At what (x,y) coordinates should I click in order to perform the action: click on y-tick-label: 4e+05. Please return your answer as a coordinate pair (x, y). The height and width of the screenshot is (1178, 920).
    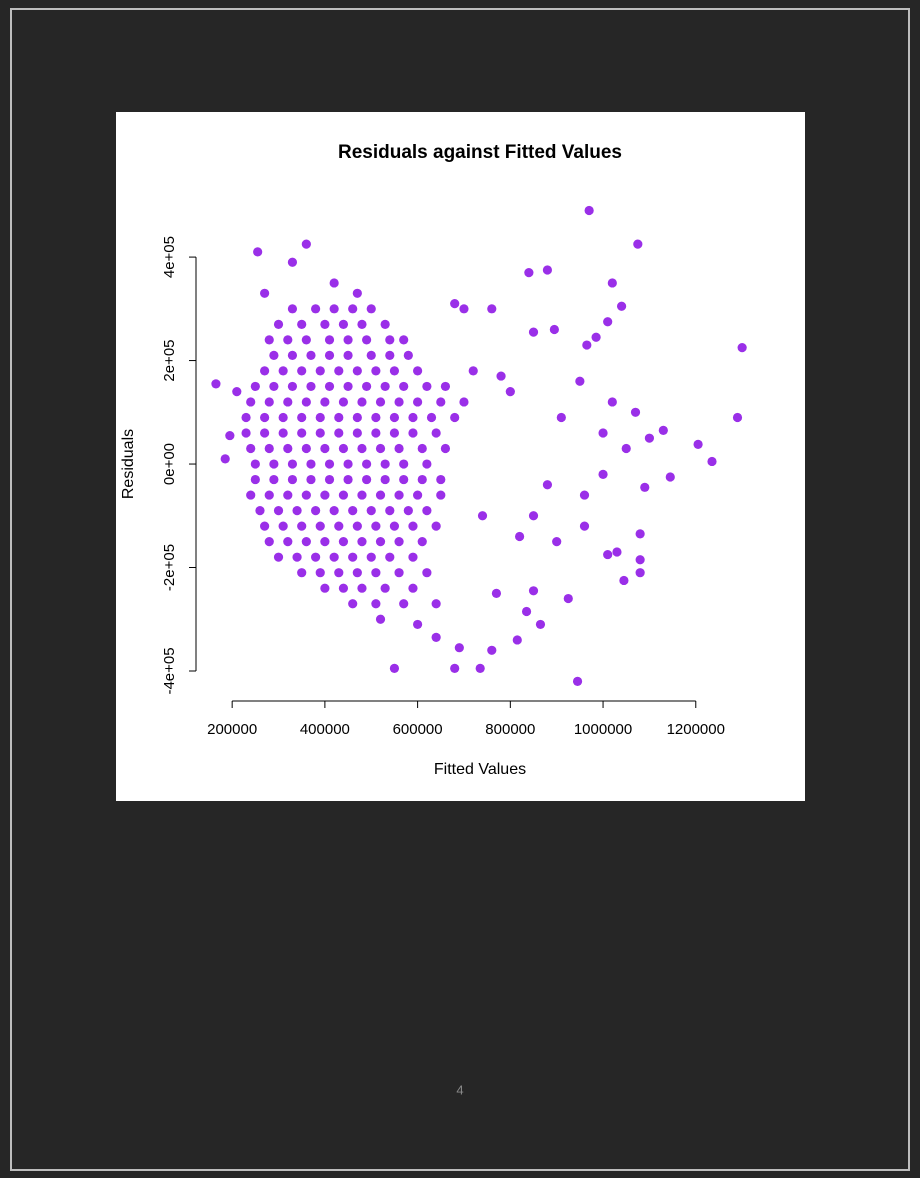
    Looking at the image, I should click on (169, 257).